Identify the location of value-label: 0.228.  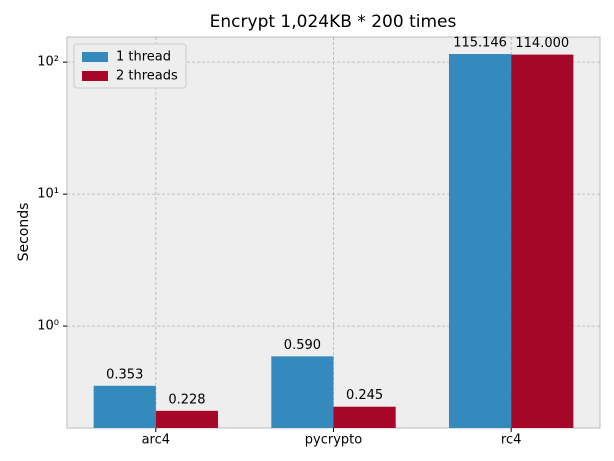
(186, 399).